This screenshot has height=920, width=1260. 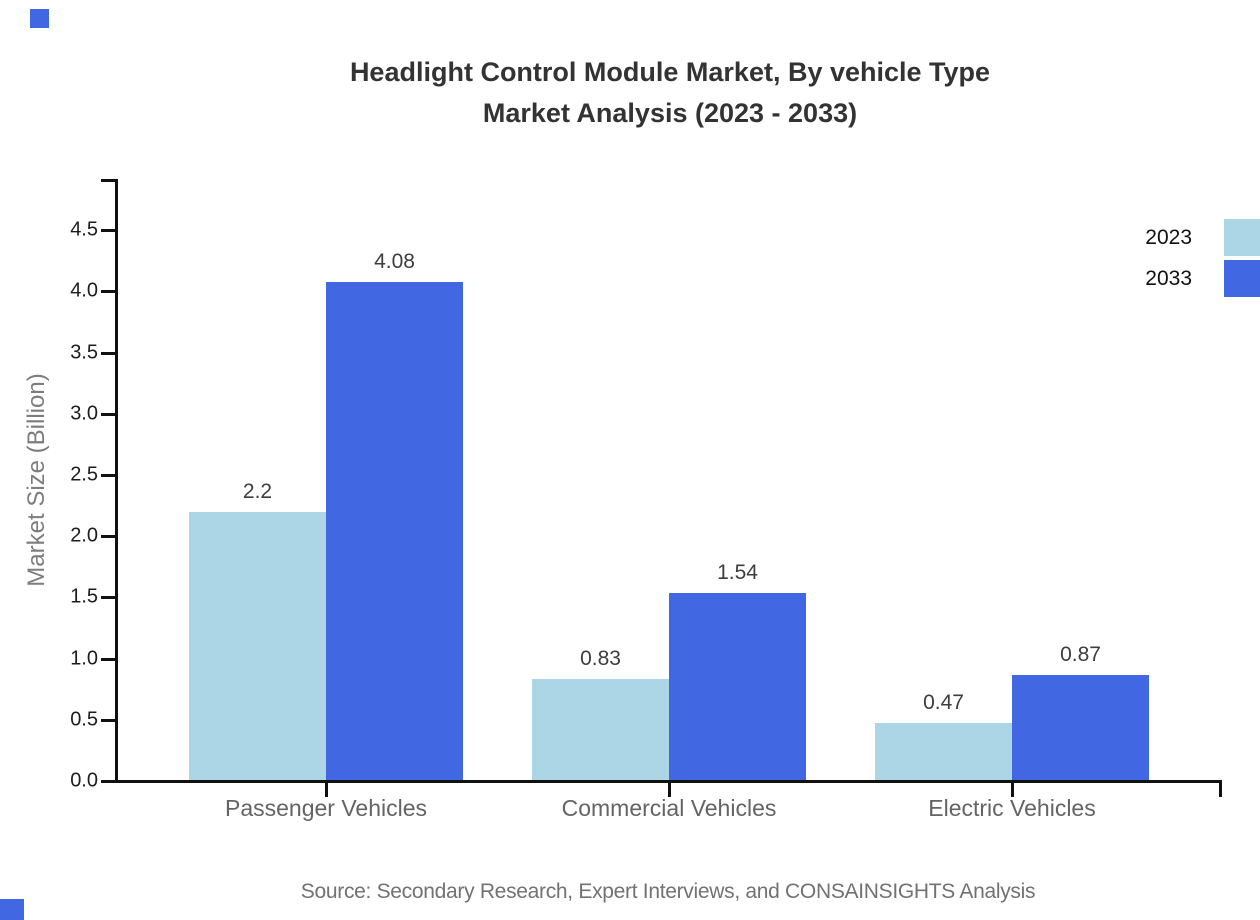 What do you see at coordinates (84, 719) in the screenshot?
I see `y-tick-label: 0.5` at bounding box center [84, 719].